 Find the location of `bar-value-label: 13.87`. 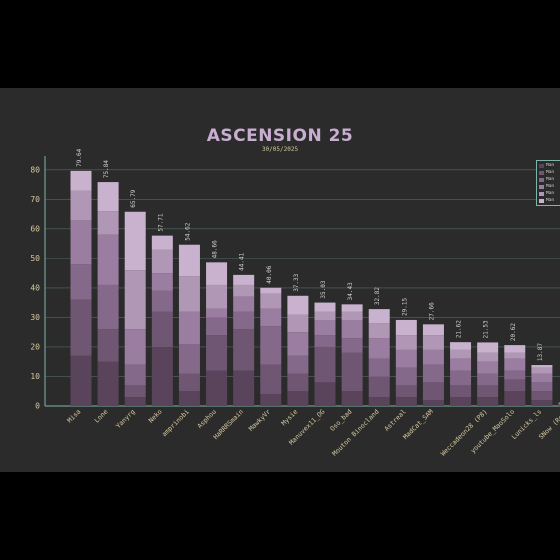

bar-value-label: 13.87 is located at coordinates (540, 352).